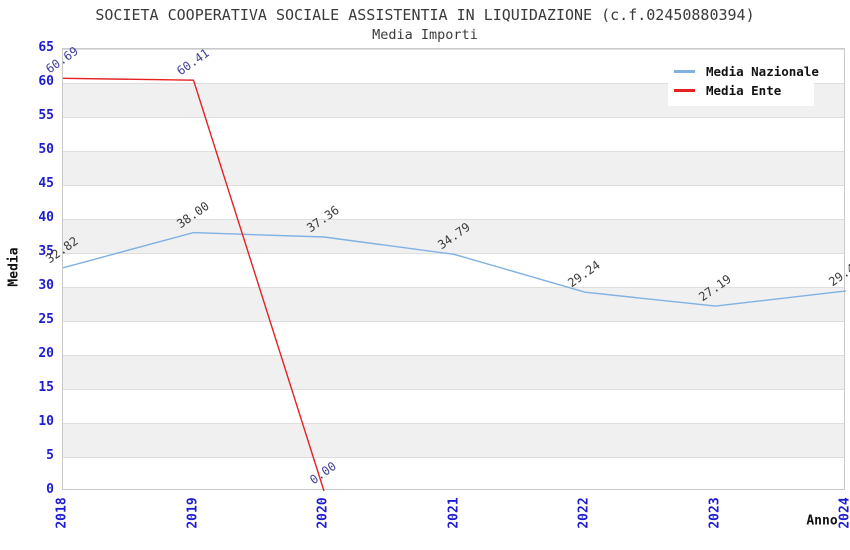 The image size is (850, 550). Describe the element at coordinates (323, 513) in the screenshot. I see `x-tick-label-2020: 2020` at that location.